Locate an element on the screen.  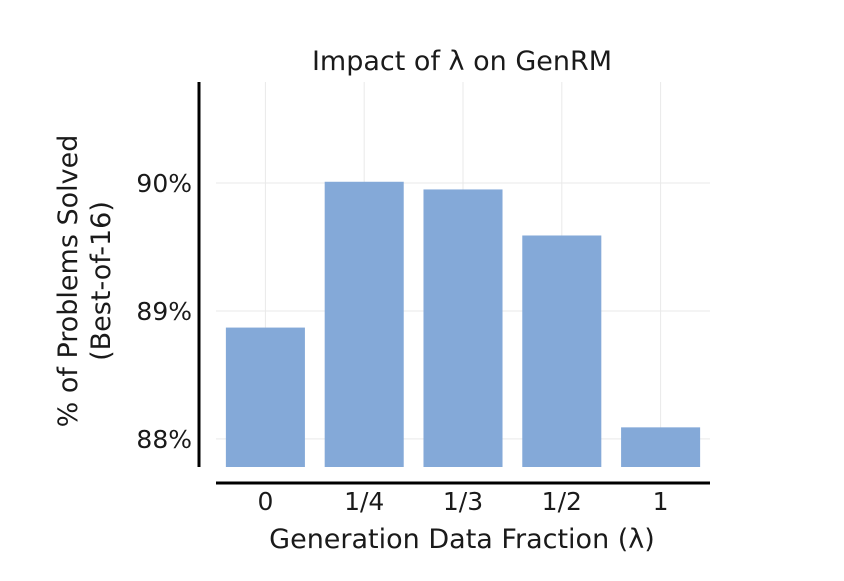
x-tick-labels: 0 1/4 1/3 1/2 1 is located at coordinates (462, 501).